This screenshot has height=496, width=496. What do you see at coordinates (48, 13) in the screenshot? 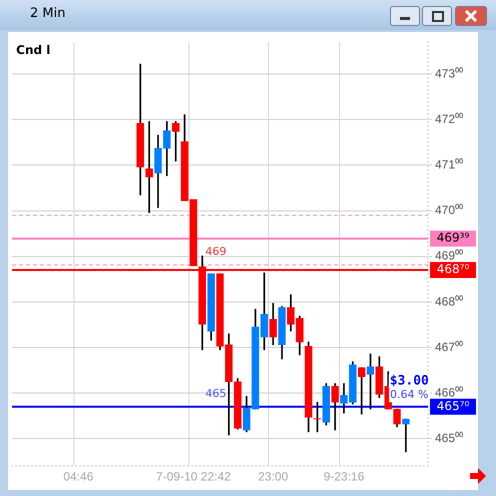
I see `chart-title: 2 Min` at bounding box center [48, 13].